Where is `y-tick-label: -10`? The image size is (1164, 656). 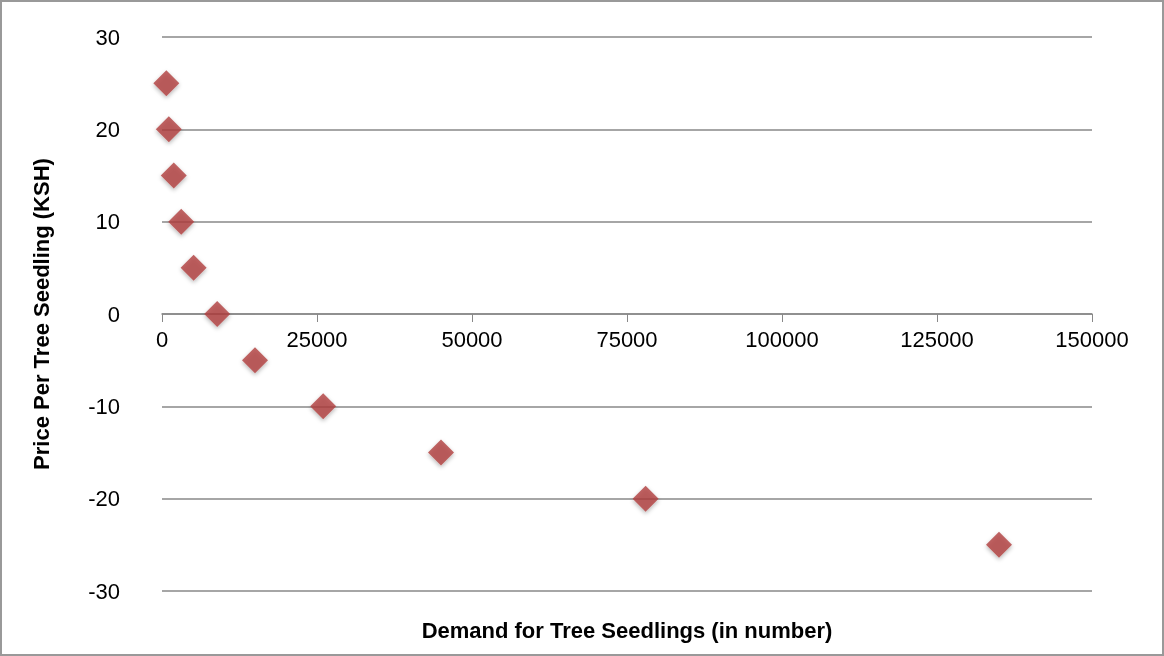
y-tick-label: -10 is located at coordinates (104, 406).